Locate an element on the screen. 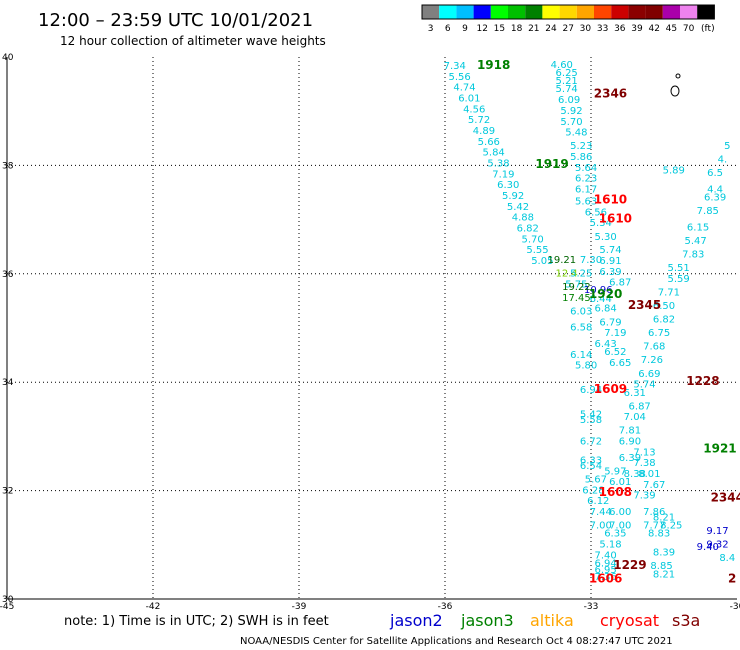 The width and height of the screenshot is (740, 650). legend-label: 33 is located at coordinates (602, 29).